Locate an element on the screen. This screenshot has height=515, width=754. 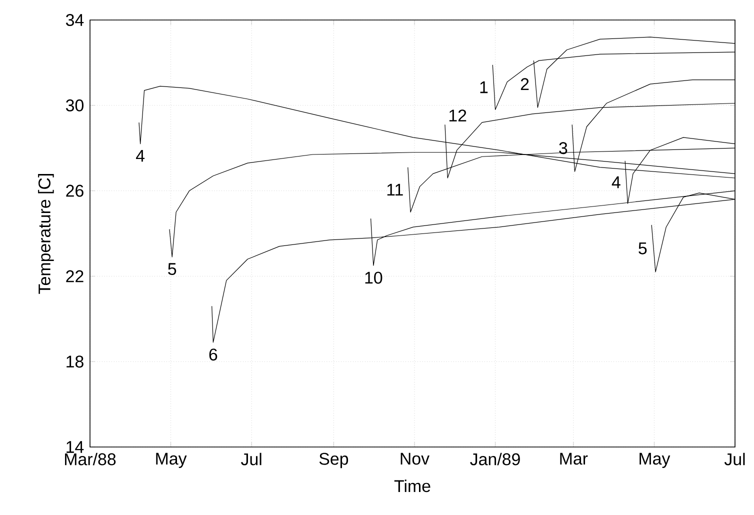
x-tick-label: Mar is located at coordinates (574, 458).